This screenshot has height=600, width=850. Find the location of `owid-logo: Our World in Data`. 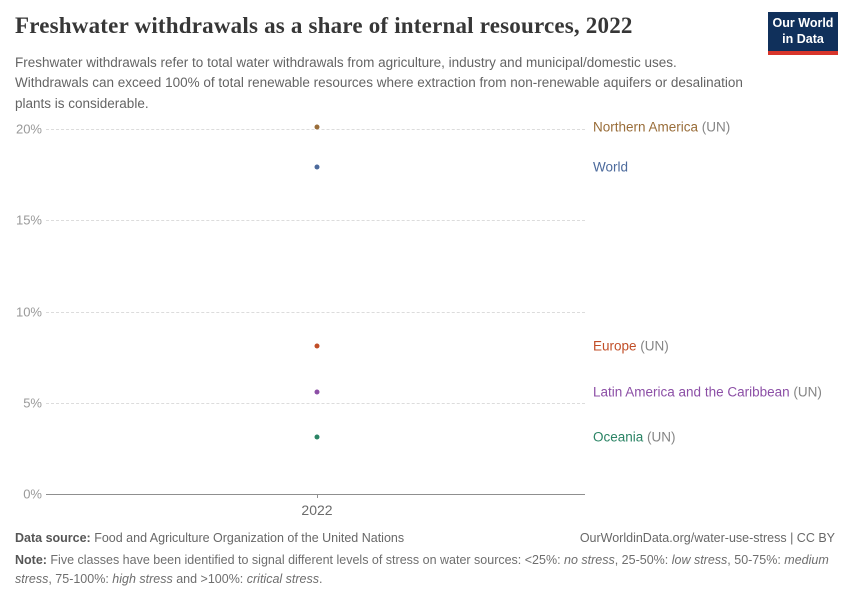

owid-logo: Our World in Data is located at coordinates (803, 33).